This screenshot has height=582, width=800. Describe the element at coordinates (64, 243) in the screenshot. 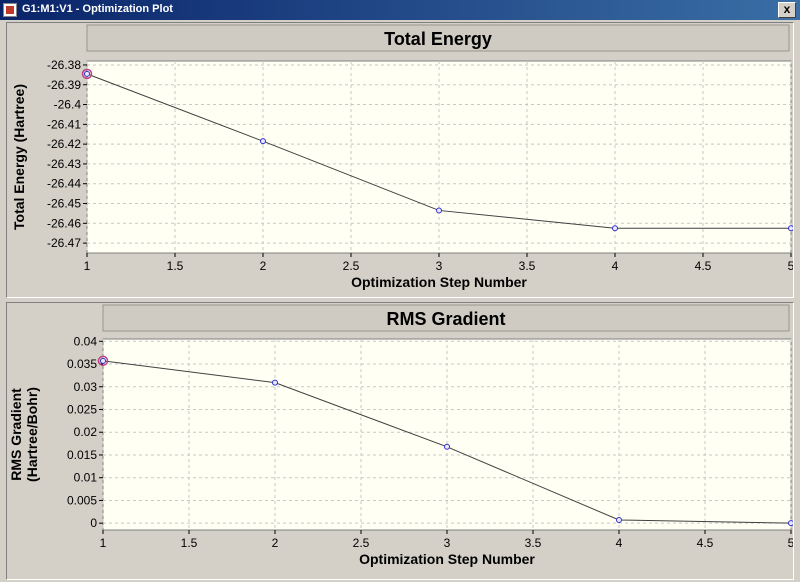

I see `energy-y-tick-label: -26.47` at that location.